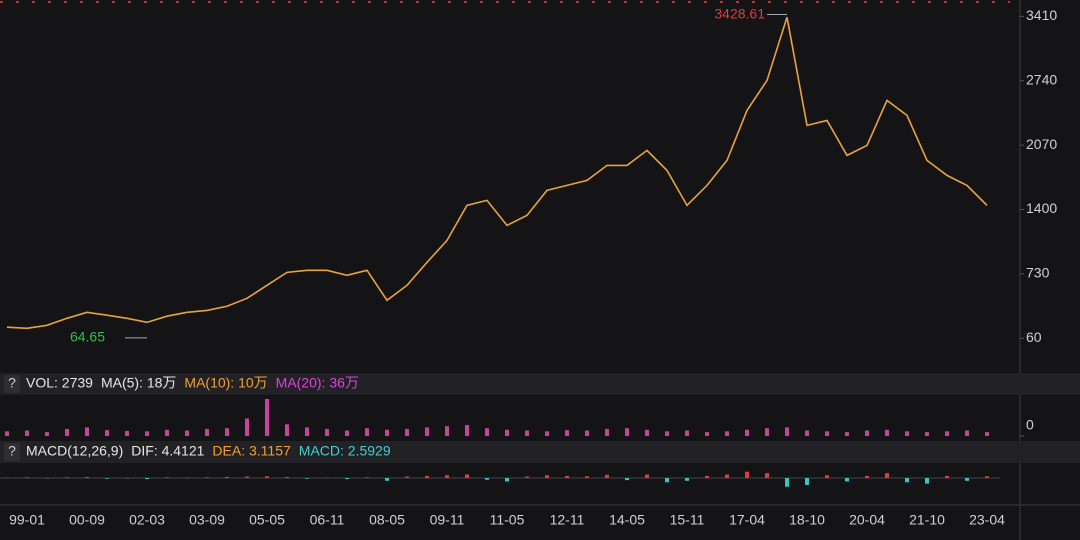 Image resolution: width=1080 pixels, height=540 pixels. I want to click on x-tick-label: 06-11, so click(327, 520).